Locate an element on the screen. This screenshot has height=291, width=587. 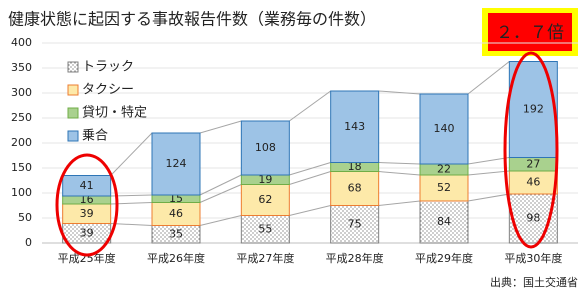
value-label: 18 is located at coordinates (355, 166).